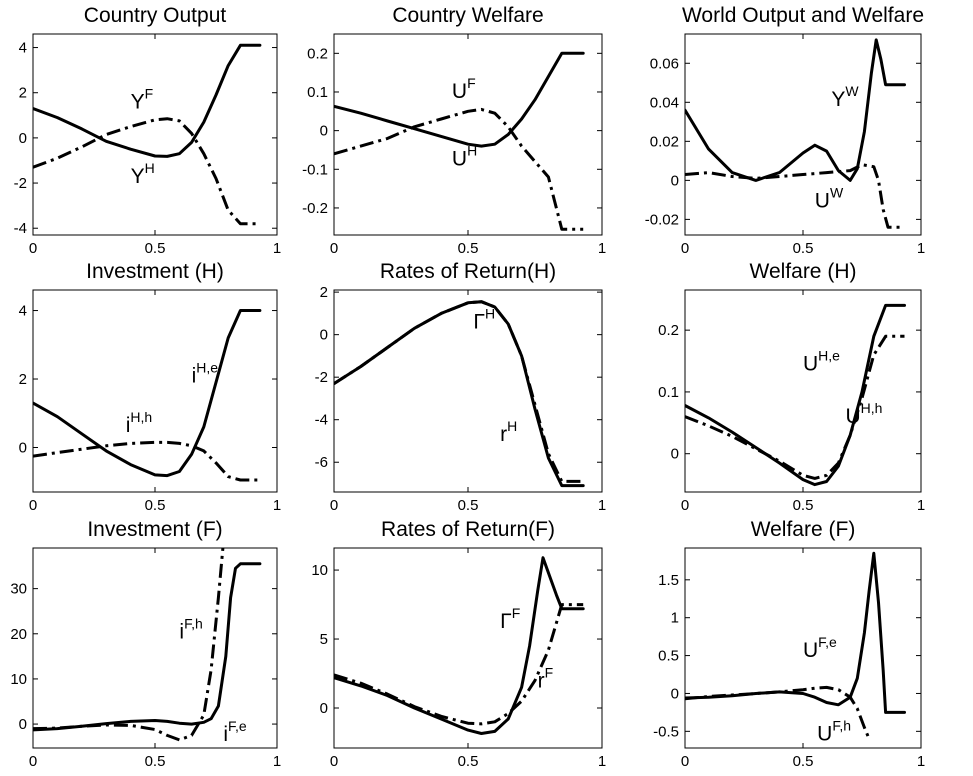 This screenshot has height=776, width=973. I want to click on chart-6-curve-label-sup: H,h, so click(872, 408).